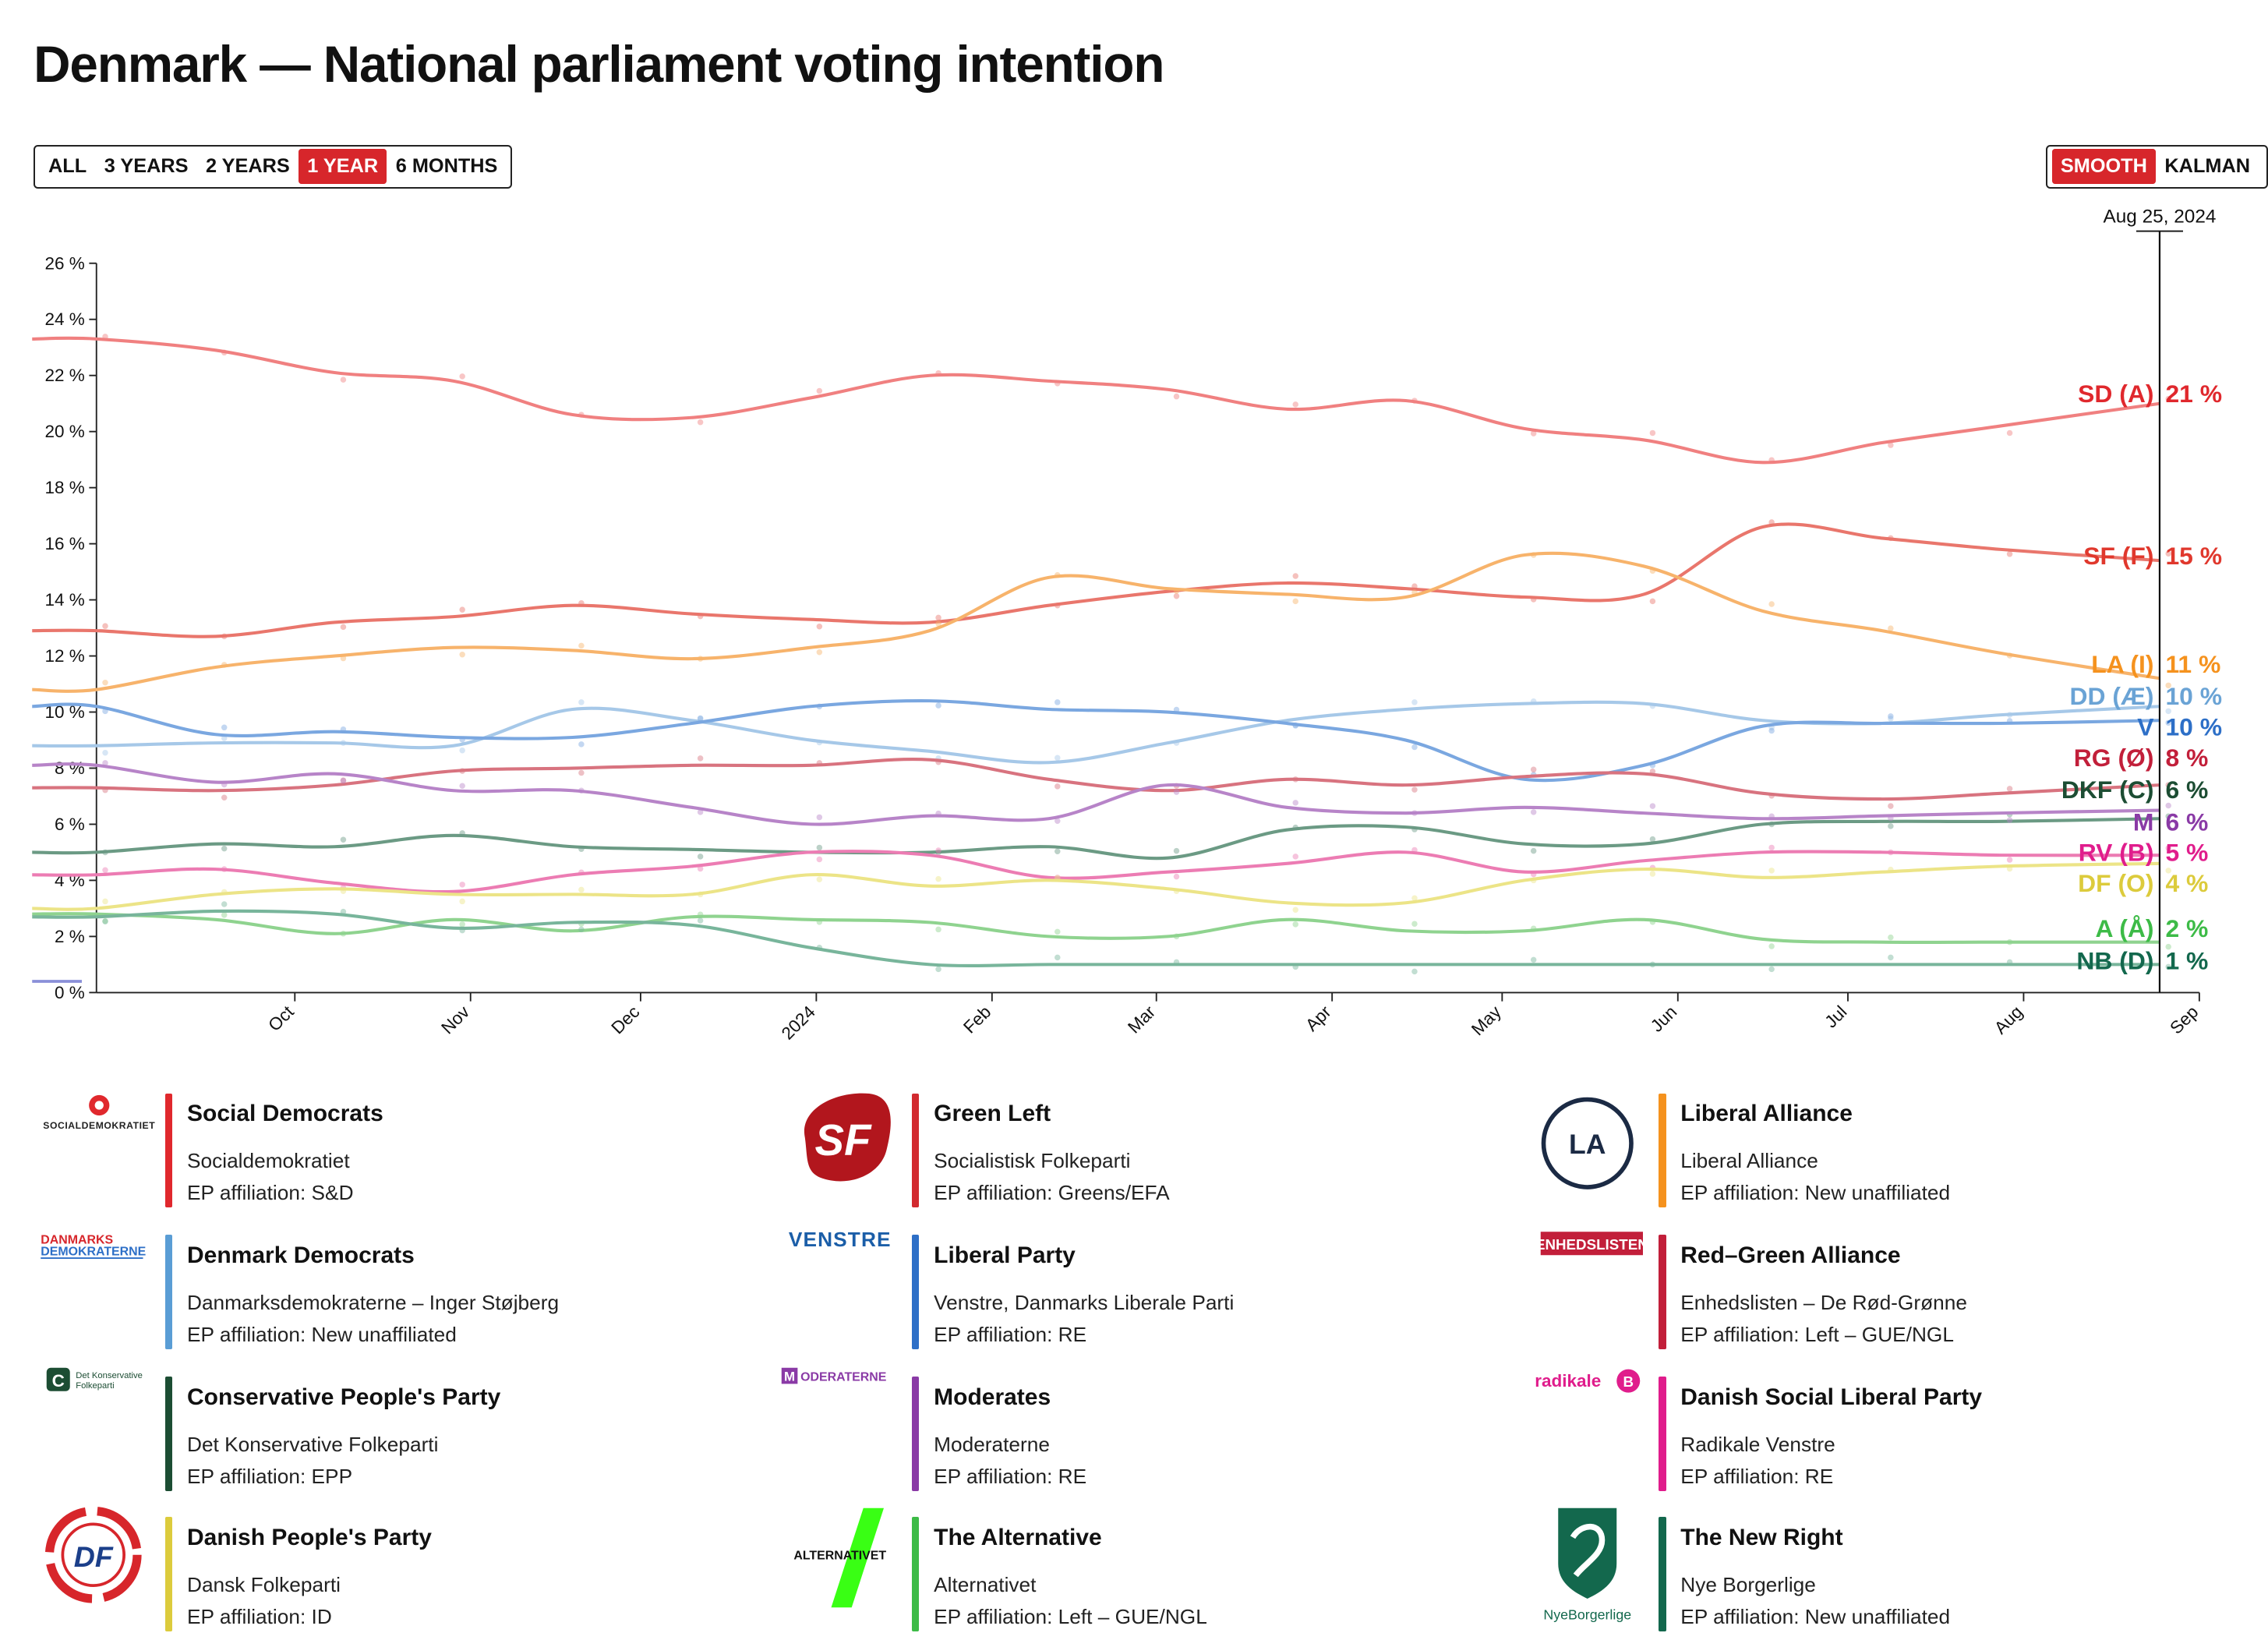  Describe the element at coordinates (64, 263) in the screenshot. I see `y-tick-label: 26 %` at that location.